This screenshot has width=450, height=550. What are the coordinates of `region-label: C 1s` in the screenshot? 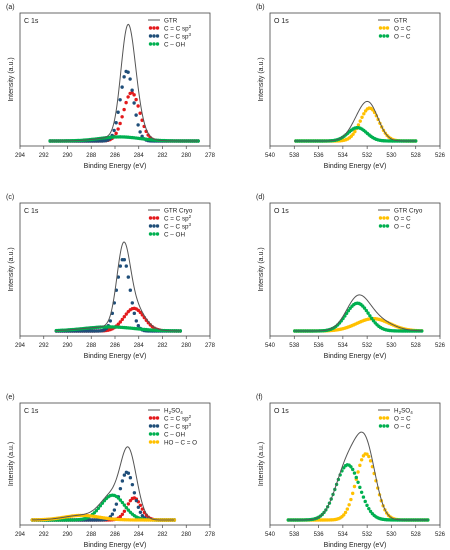 It's located at (31, 411).